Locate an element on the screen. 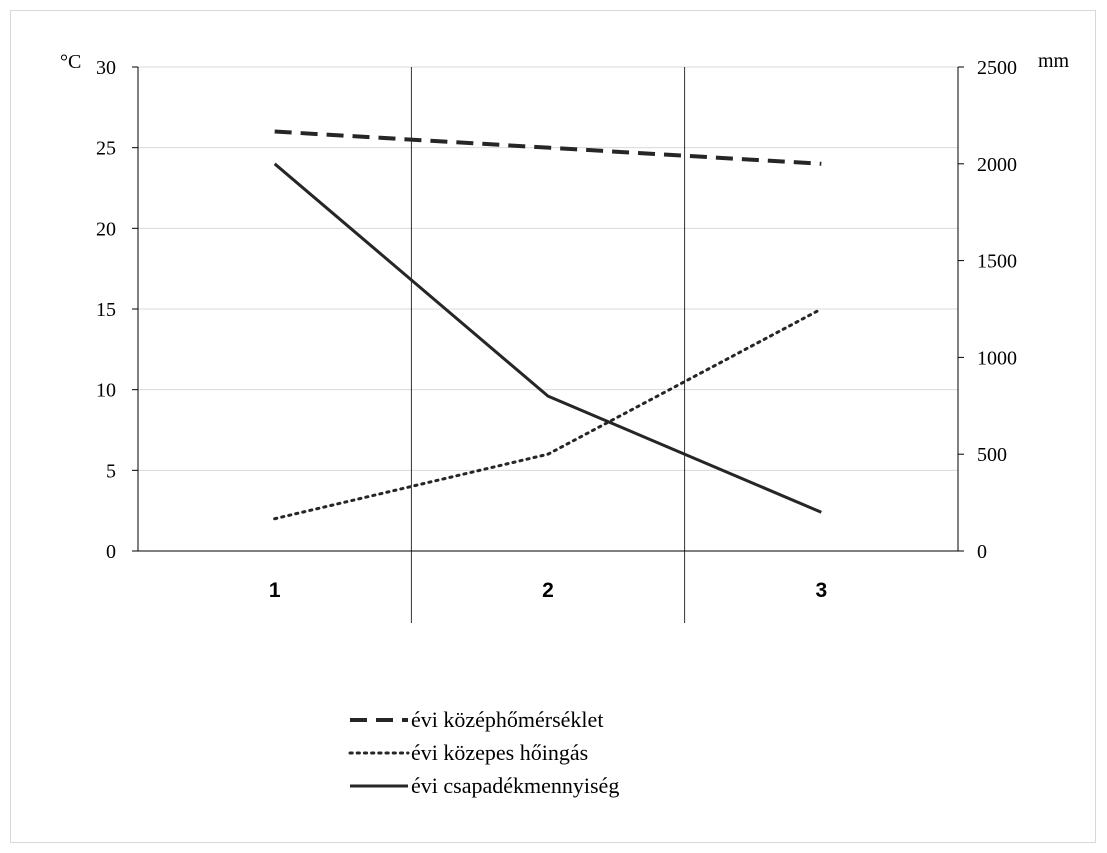  right-tick-label: 0 is located at coordinates (982, 552).